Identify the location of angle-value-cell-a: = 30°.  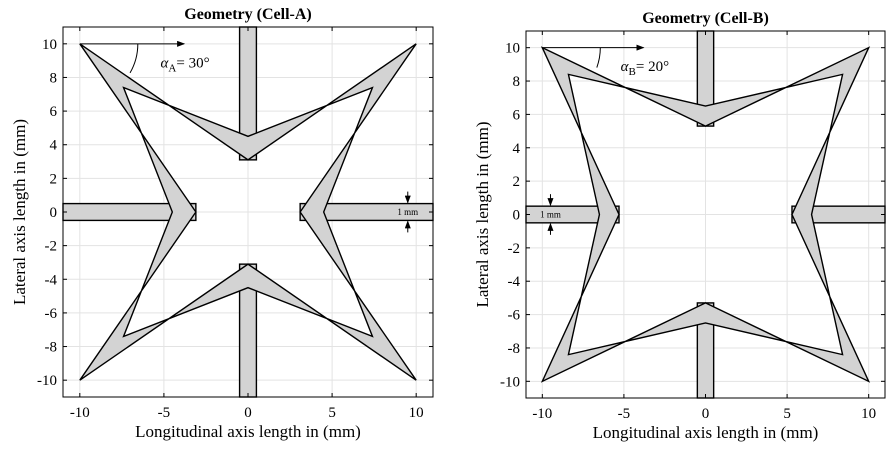
(192, 63).